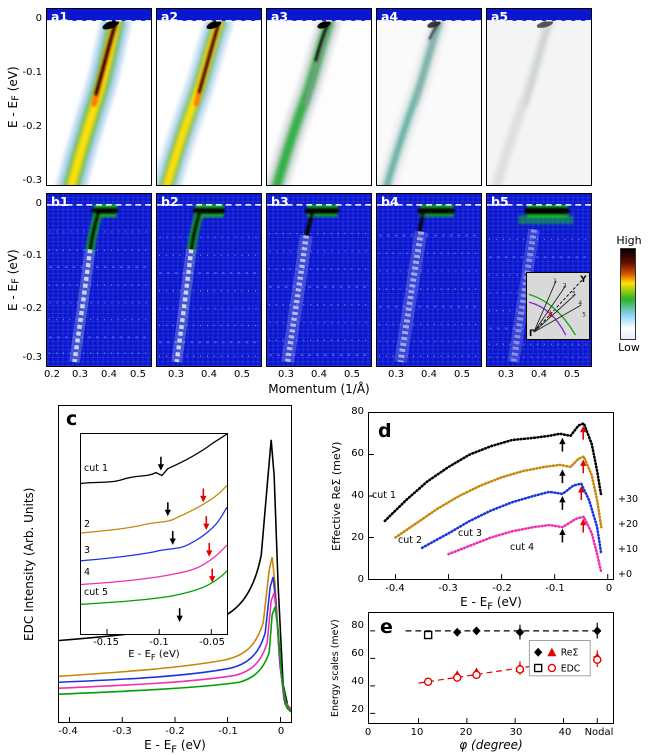 Image resolution: width=650 pixels, height=755 pixels. Describe the element at coordinates (38, 203) in the screenshot. I see `y-tick: 0` at that location.